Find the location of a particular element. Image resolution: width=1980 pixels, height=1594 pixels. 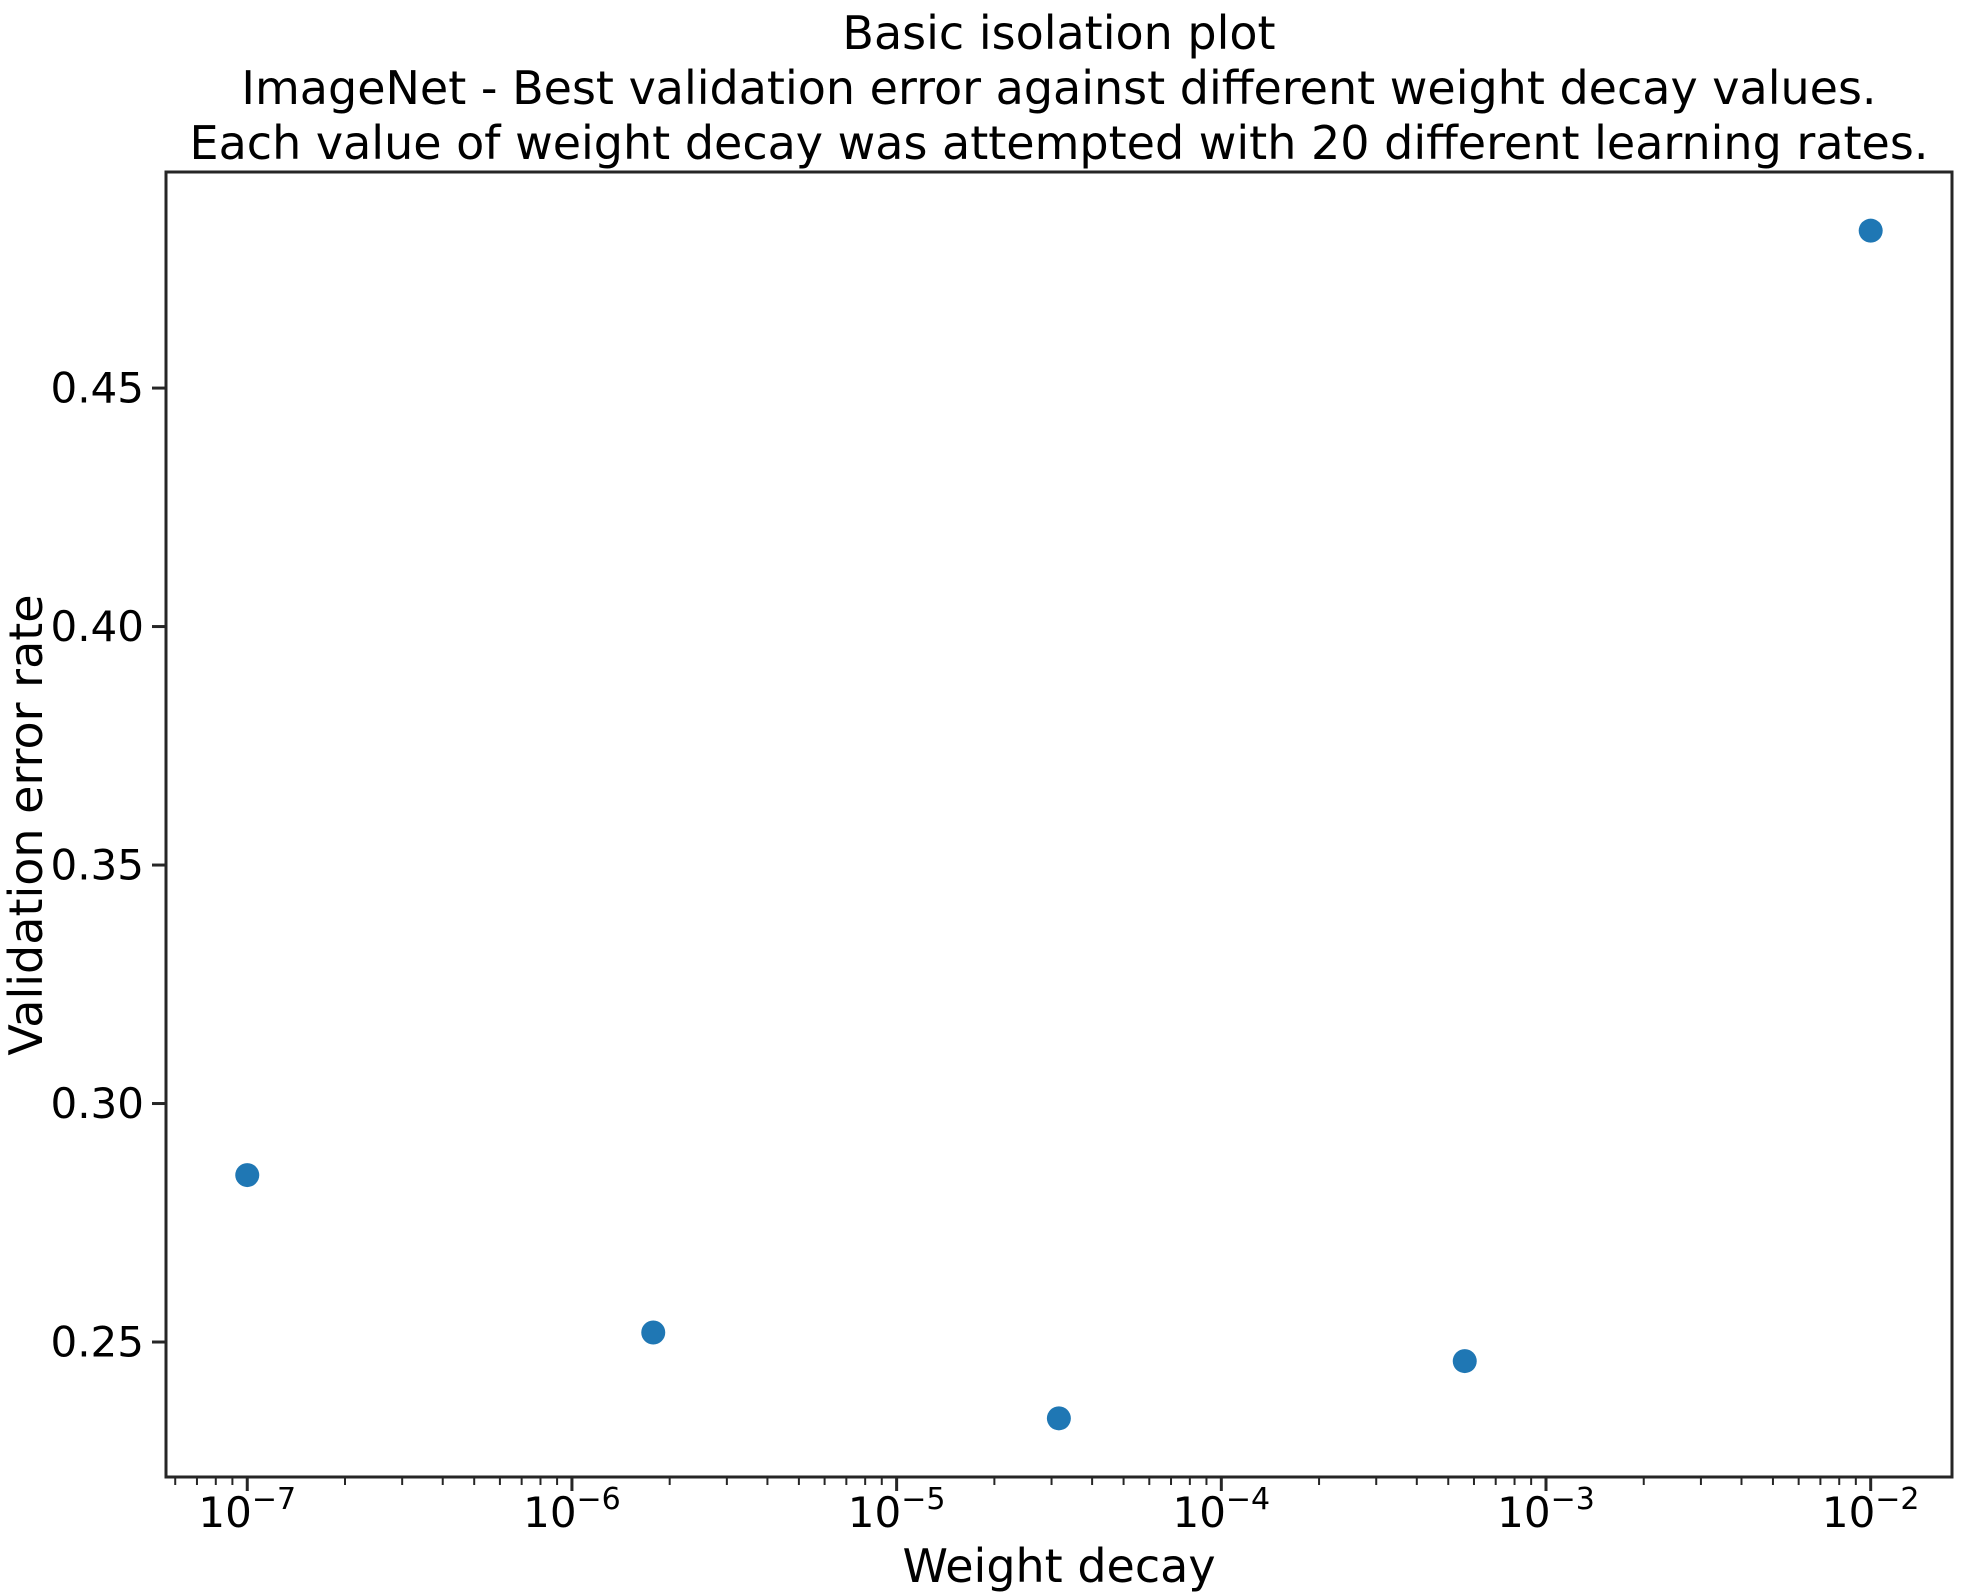

x-tick-label: 10⁻⁶ is located at coordinates (572, 1509).